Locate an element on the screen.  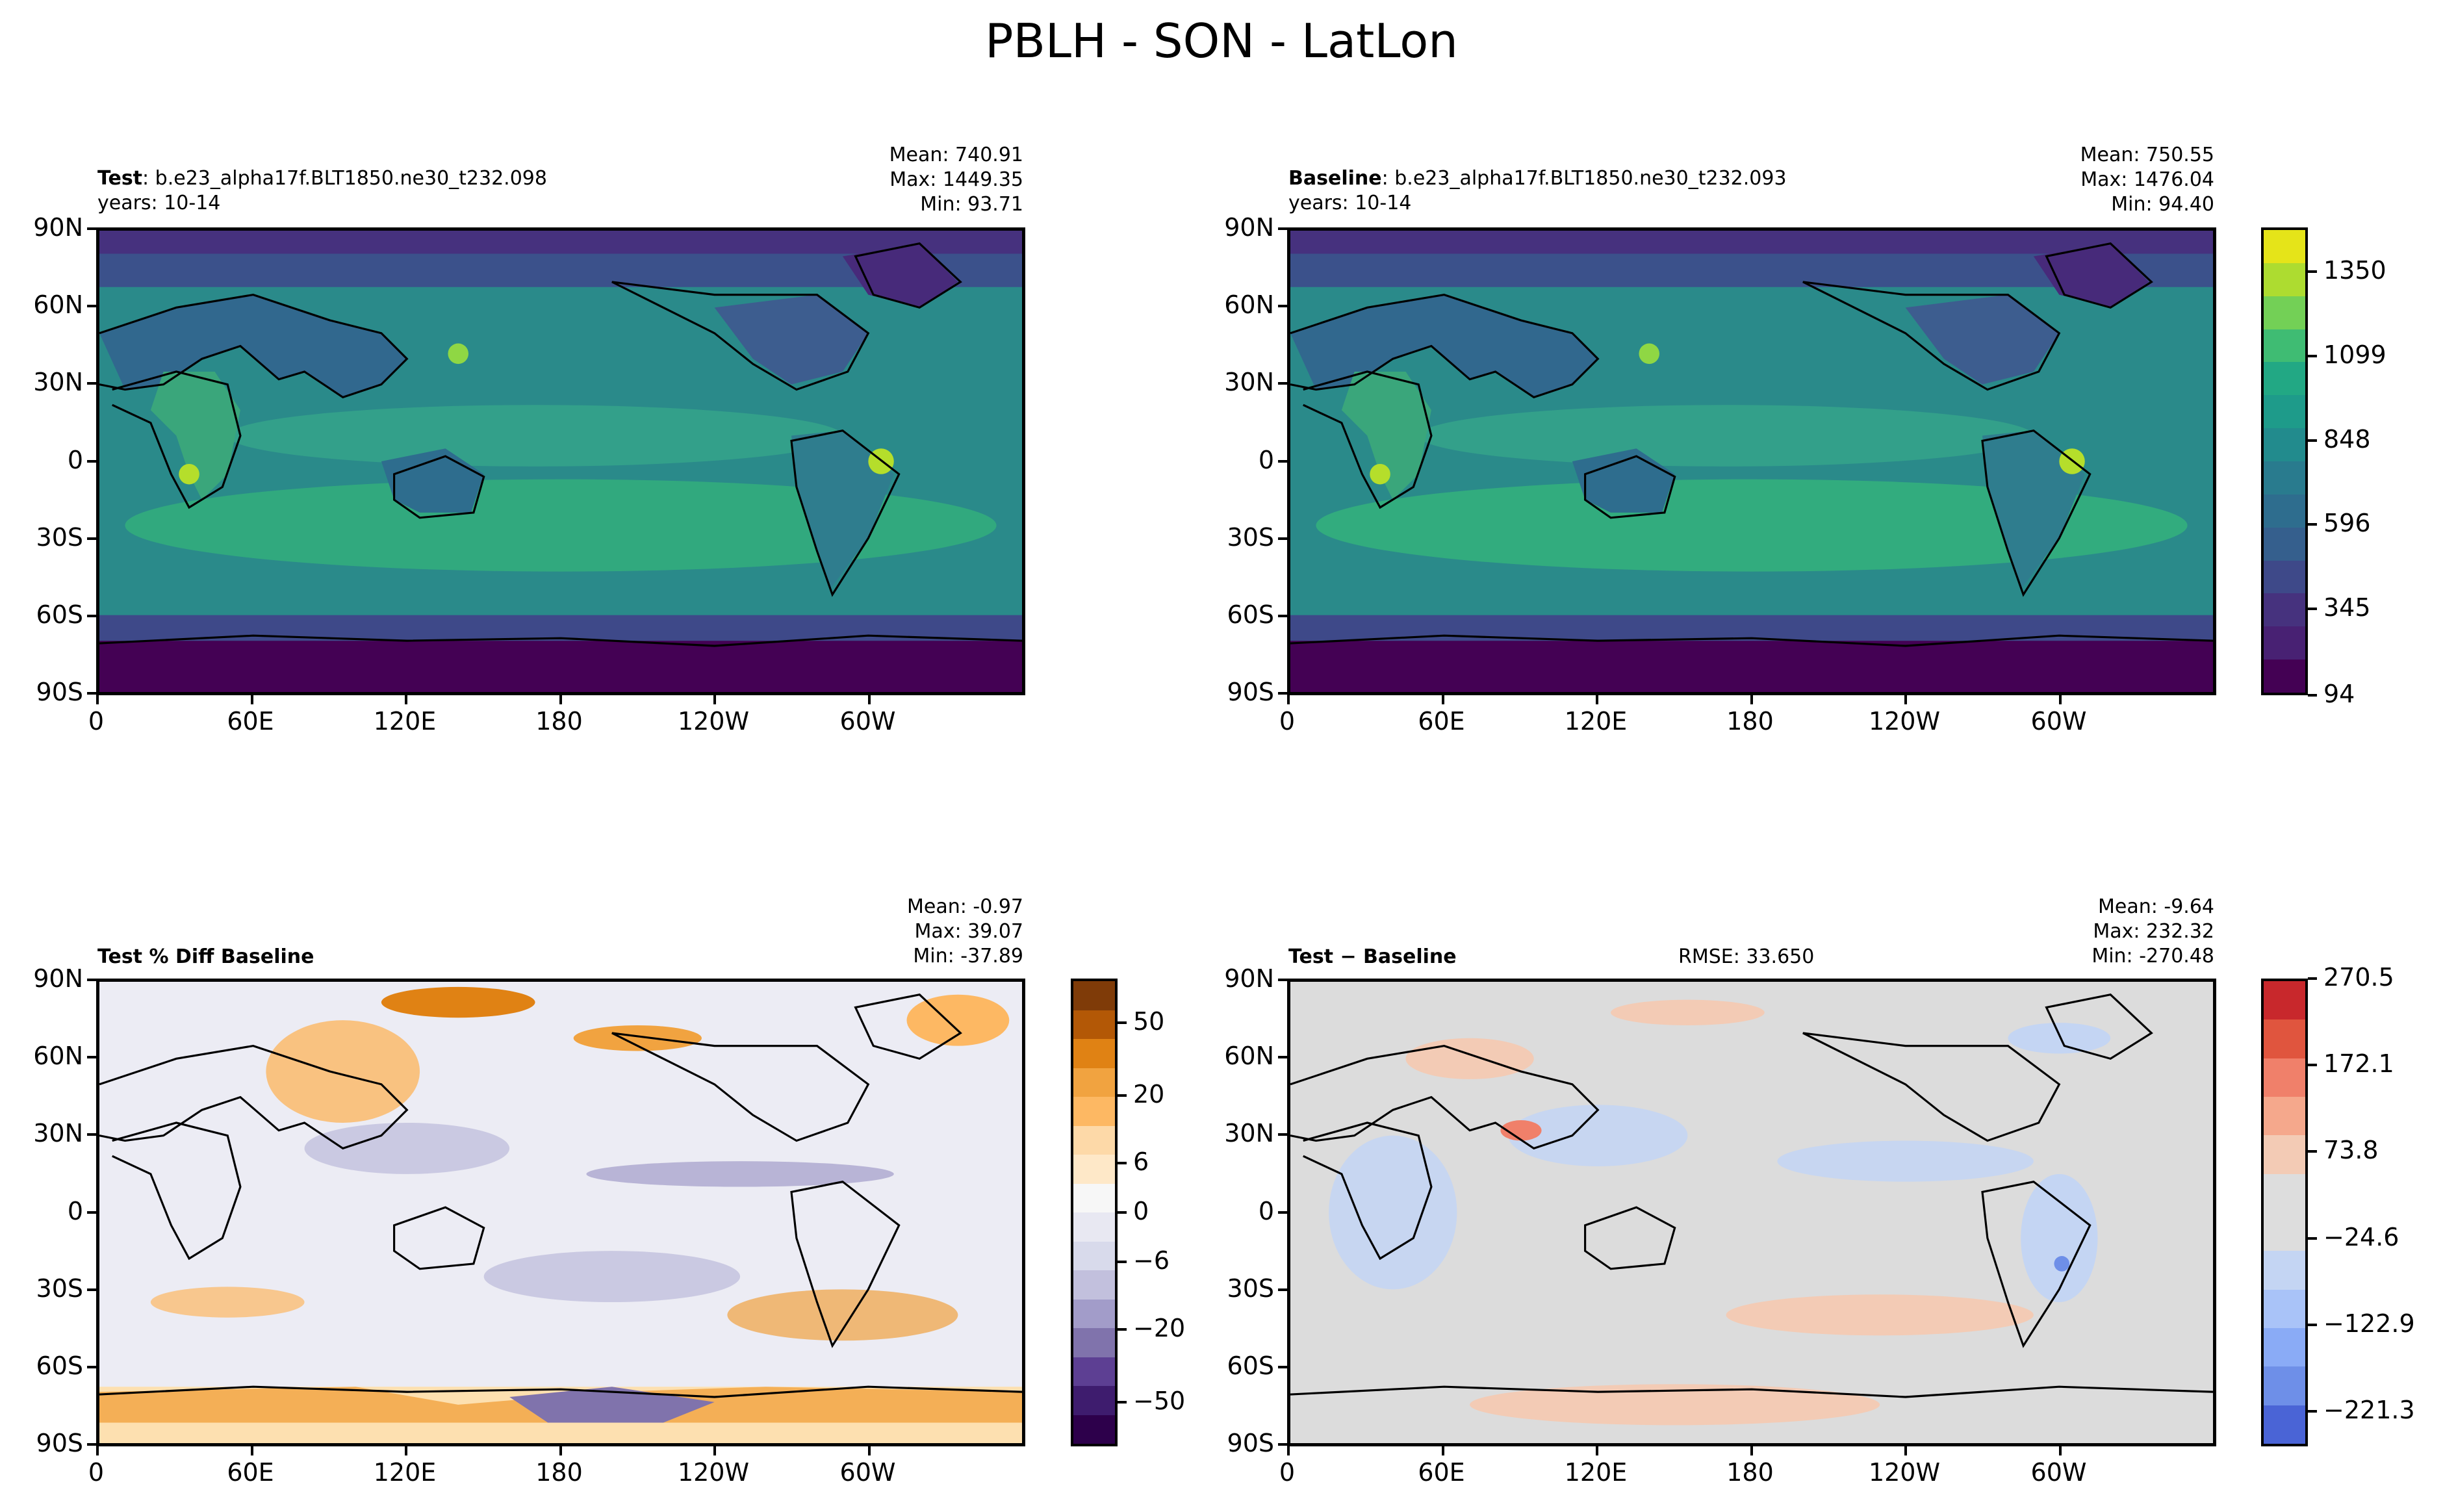
colorbar-tick-label: 270.5 is located at coordinates (2358, 977).